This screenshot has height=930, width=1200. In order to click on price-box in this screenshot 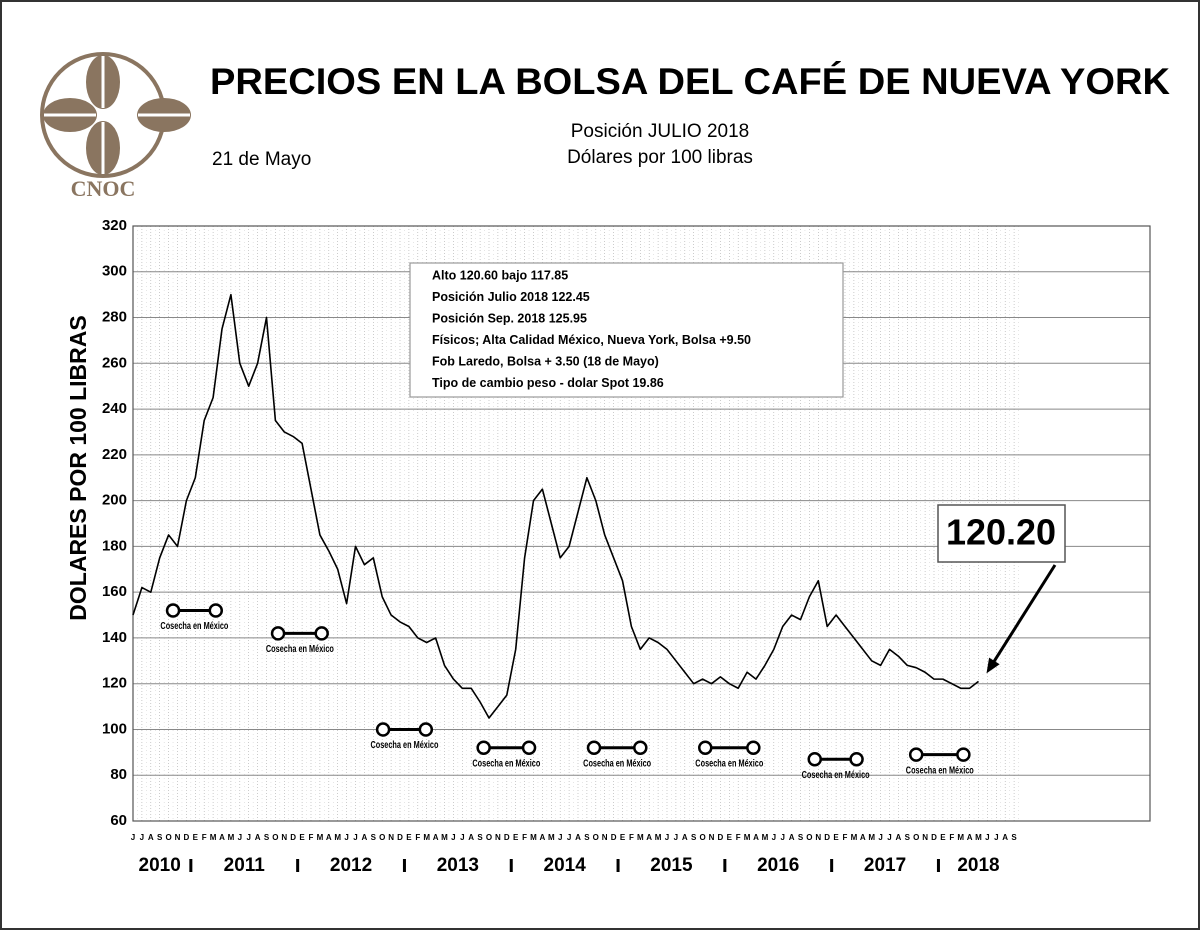, I will do `click(1001, 533)`.